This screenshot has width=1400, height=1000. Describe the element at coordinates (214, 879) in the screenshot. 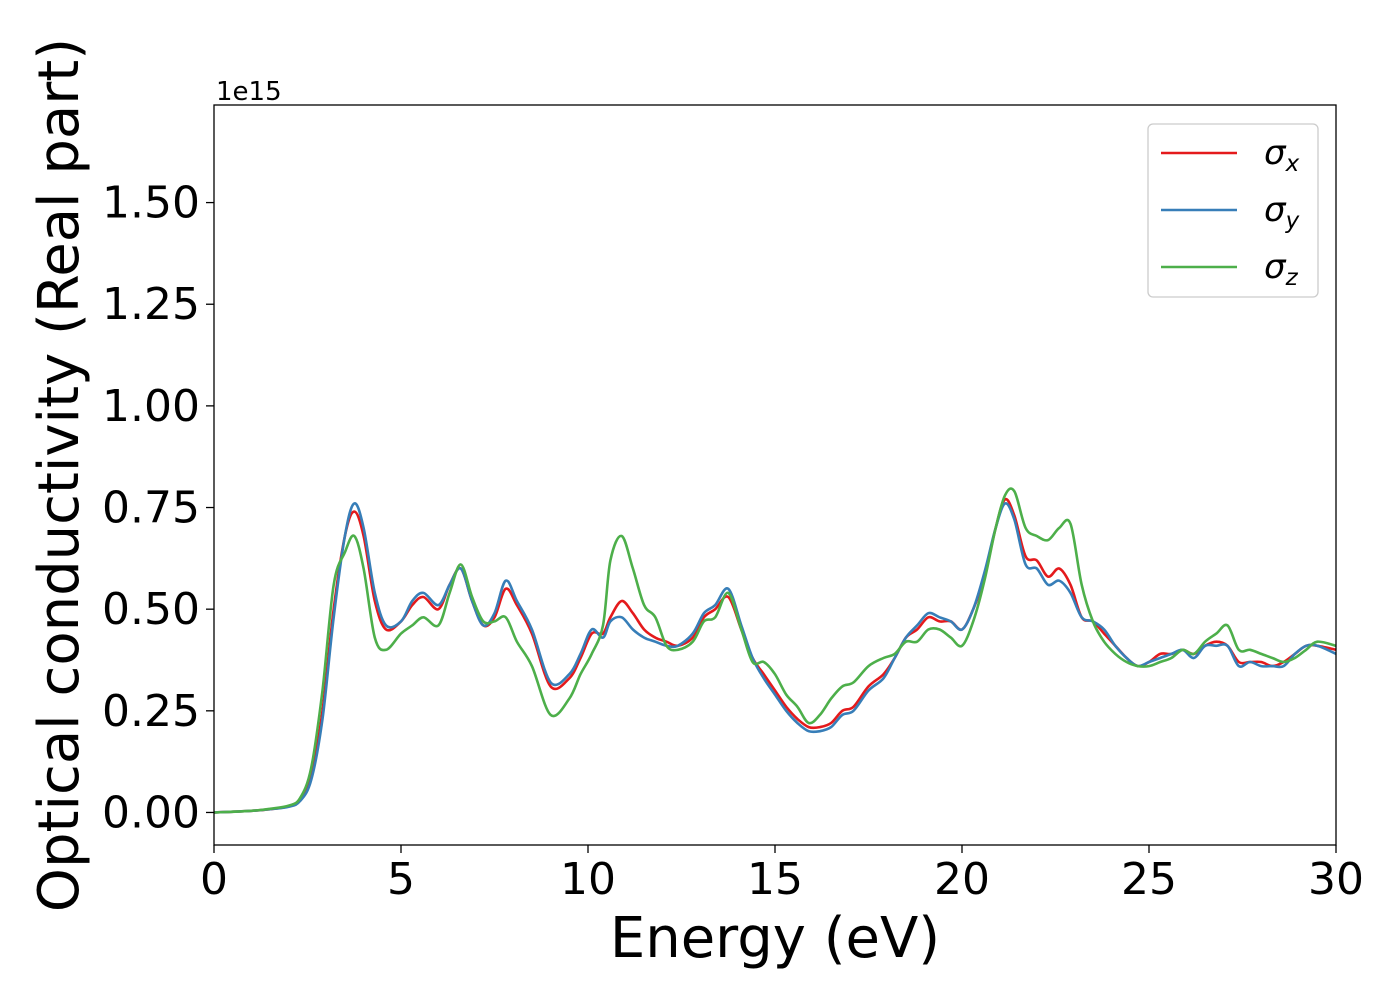

I see `x-tick-label: 0` at that location.